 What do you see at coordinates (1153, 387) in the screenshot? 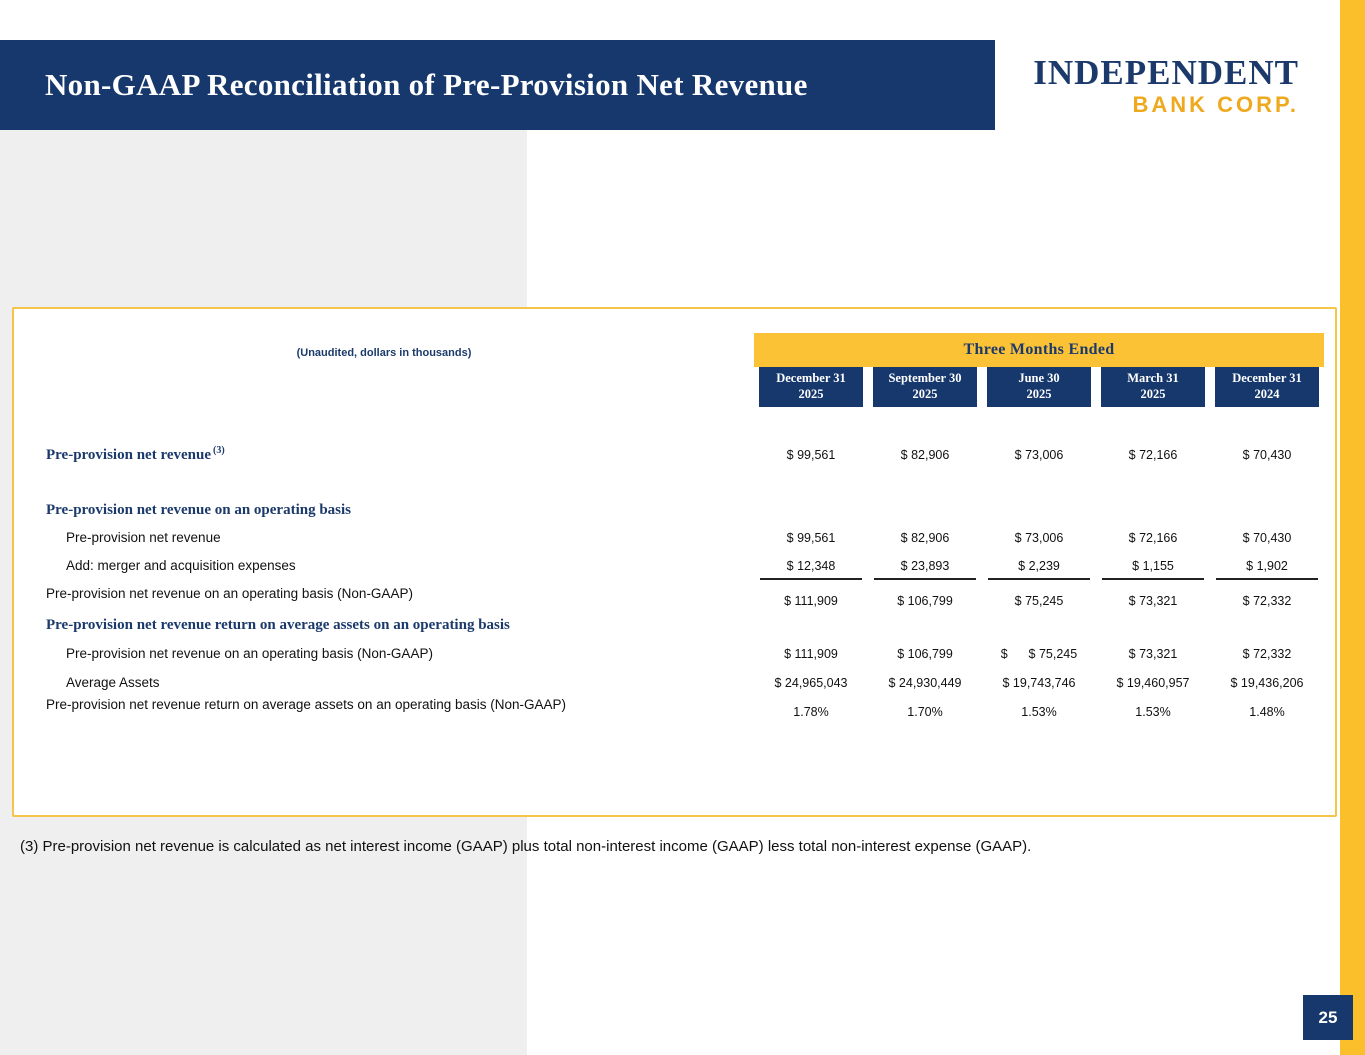
I see `column-header: March 31 2025` at bounding box center [1153, 387].